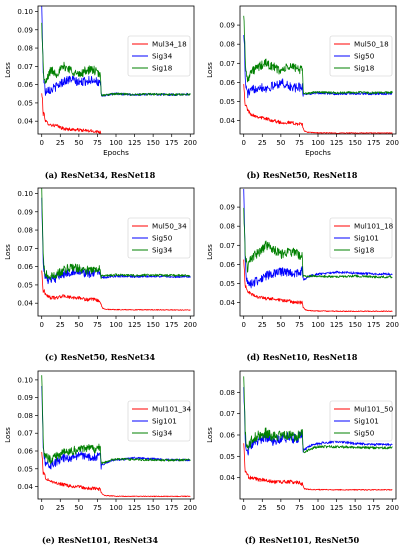 The height and width of the screenshot is (550, 404). I want to click on panel-caption: (a) ResNet34, ResNet18, so click(100, 175).